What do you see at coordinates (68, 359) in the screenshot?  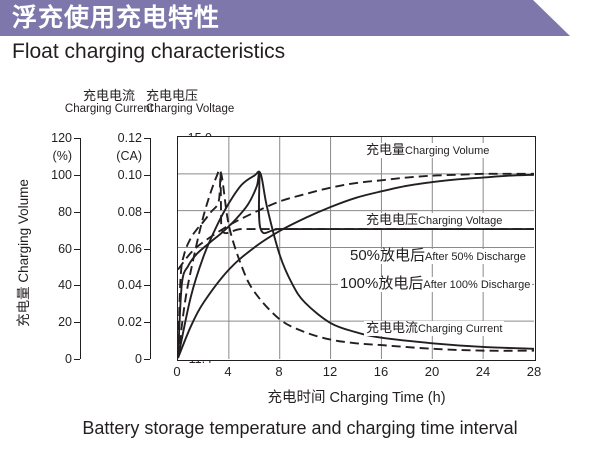 I see `col-volume-tick-6: 0` at bounding box center [68, 359].